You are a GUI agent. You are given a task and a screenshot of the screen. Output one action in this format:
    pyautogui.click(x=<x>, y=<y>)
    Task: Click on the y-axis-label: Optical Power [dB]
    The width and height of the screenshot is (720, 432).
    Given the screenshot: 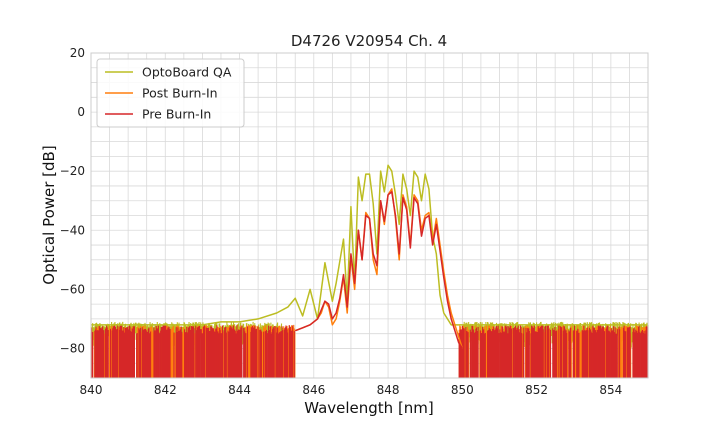 What is the action you would take?
    pyautogui.click(x=49, y=214)
    